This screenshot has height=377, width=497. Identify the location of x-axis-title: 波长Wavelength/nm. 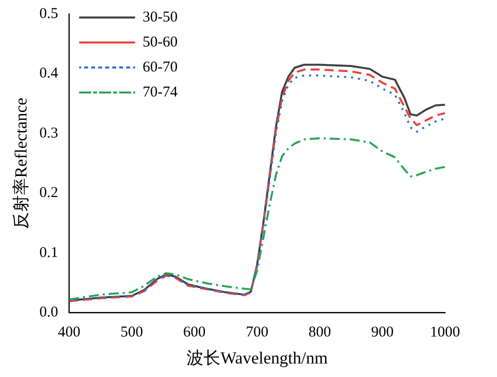
(257, 358).